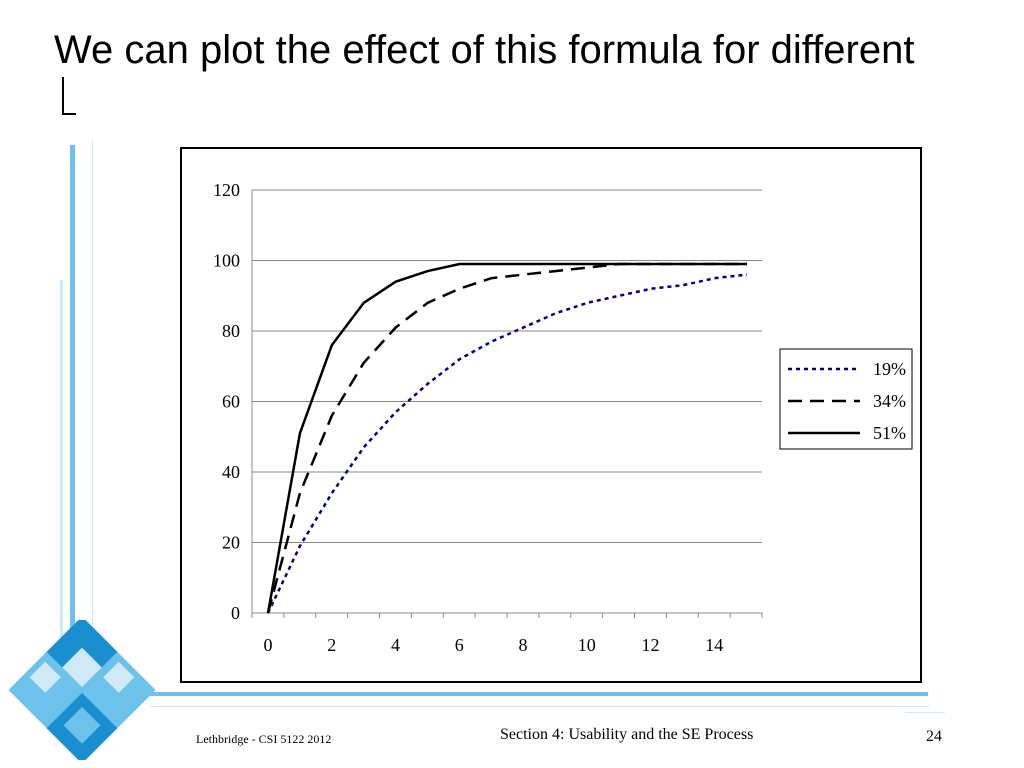  Describe the element at coordinates (92, 410) in the screenshot. I see `decorative-vertical-line-thin` at that location.